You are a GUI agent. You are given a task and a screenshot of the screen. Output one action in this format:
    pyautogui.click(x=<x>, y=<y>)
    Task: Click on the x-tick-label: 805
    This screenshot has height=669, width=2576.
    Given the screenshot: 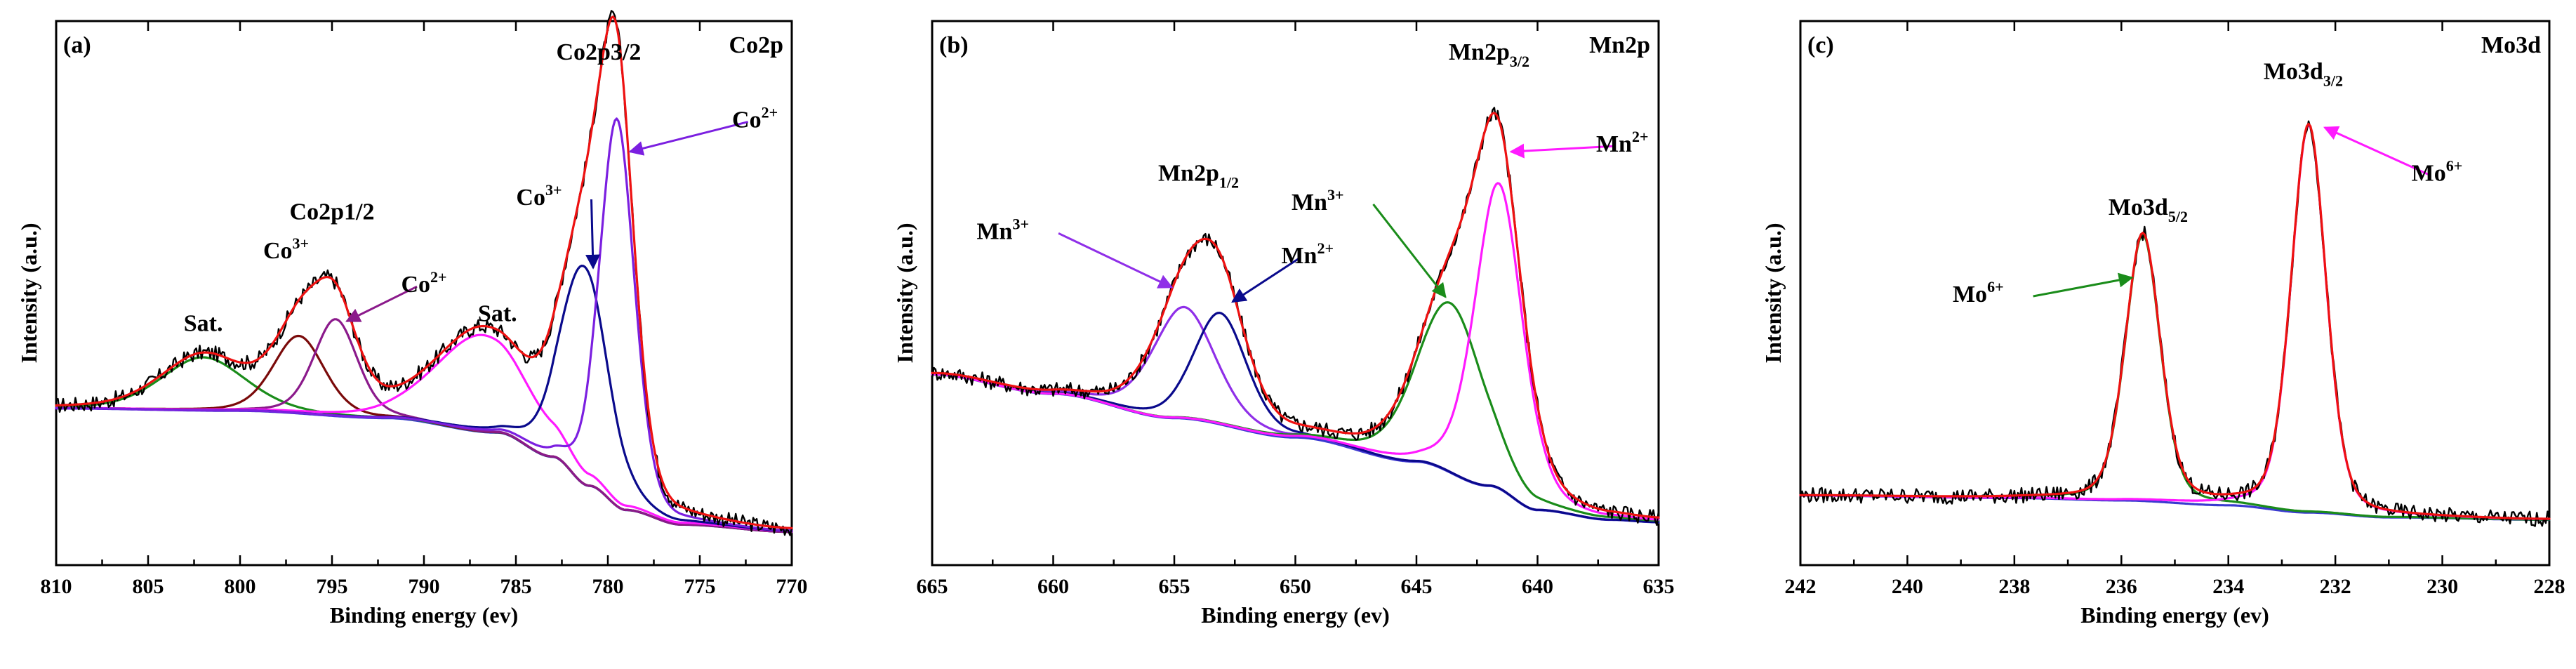 What is the action you would take?
    pyautogui.click(x=148, y=586)
    